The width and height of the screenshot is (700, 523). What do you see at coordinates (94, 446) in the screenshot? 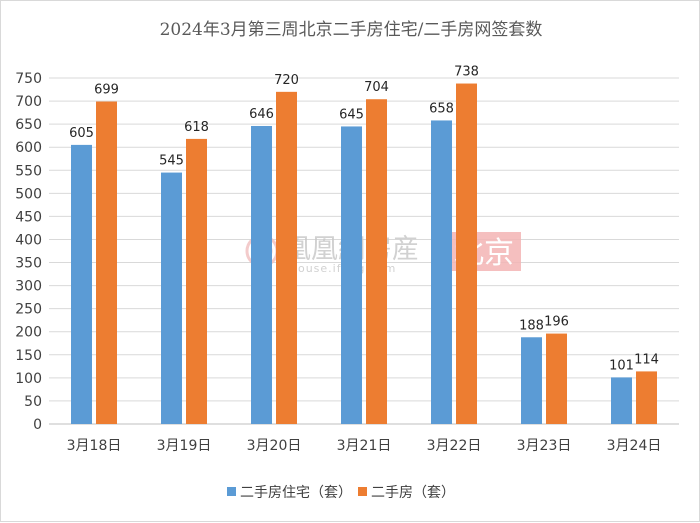
I see `x-tick-label: 3月18日` at bounding box center [94, 446].